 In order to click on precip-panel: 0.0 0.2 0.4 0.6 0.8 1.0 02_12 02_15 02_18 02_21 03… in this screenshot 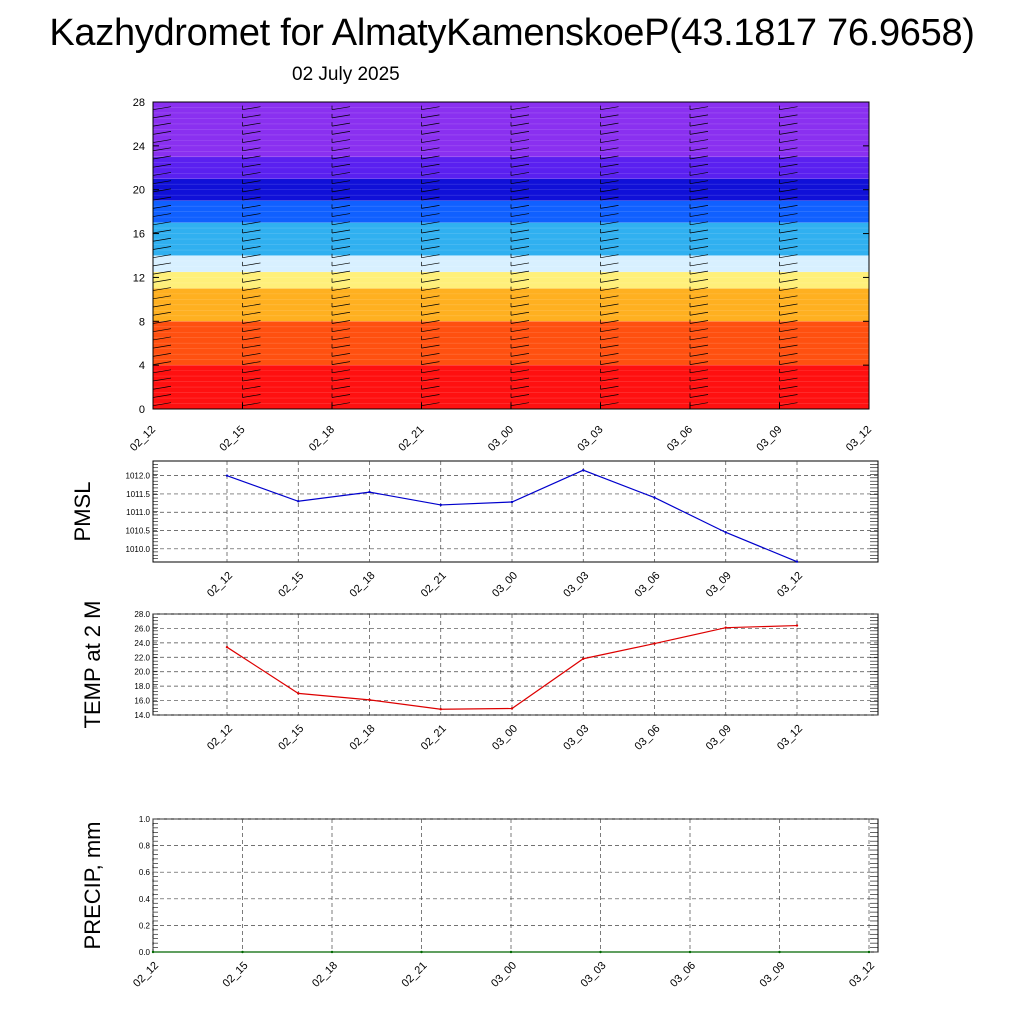, I will do `click(479, 902)`.